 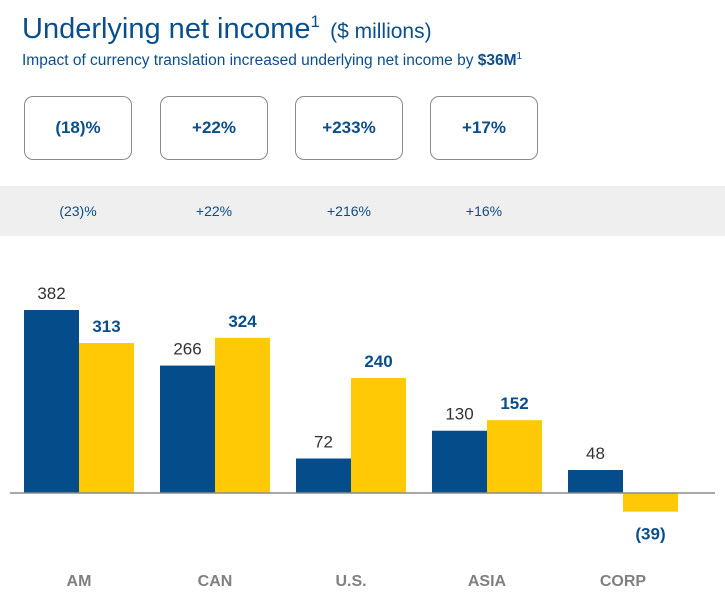 I want to click on data-label-corp-series1: 48, so click(x=595, y=453).